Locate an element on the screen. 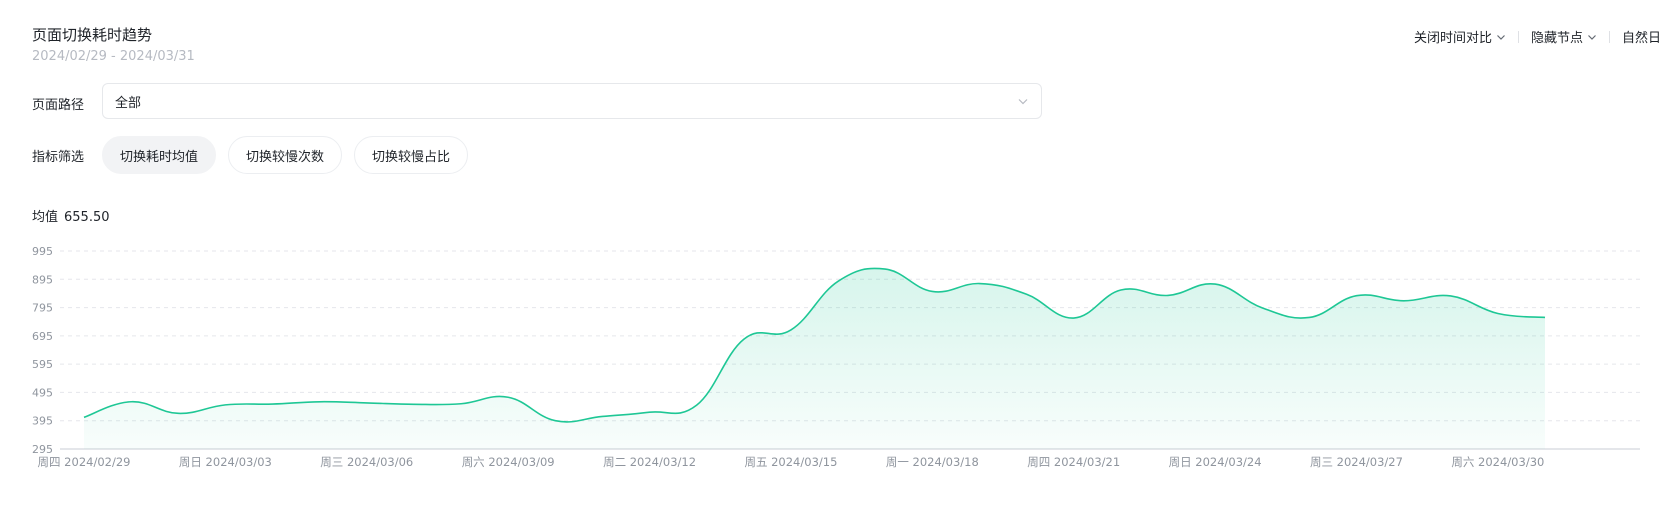  x-tick-label: 周六 2024/03/30 is located at coordinates (1497, 462).